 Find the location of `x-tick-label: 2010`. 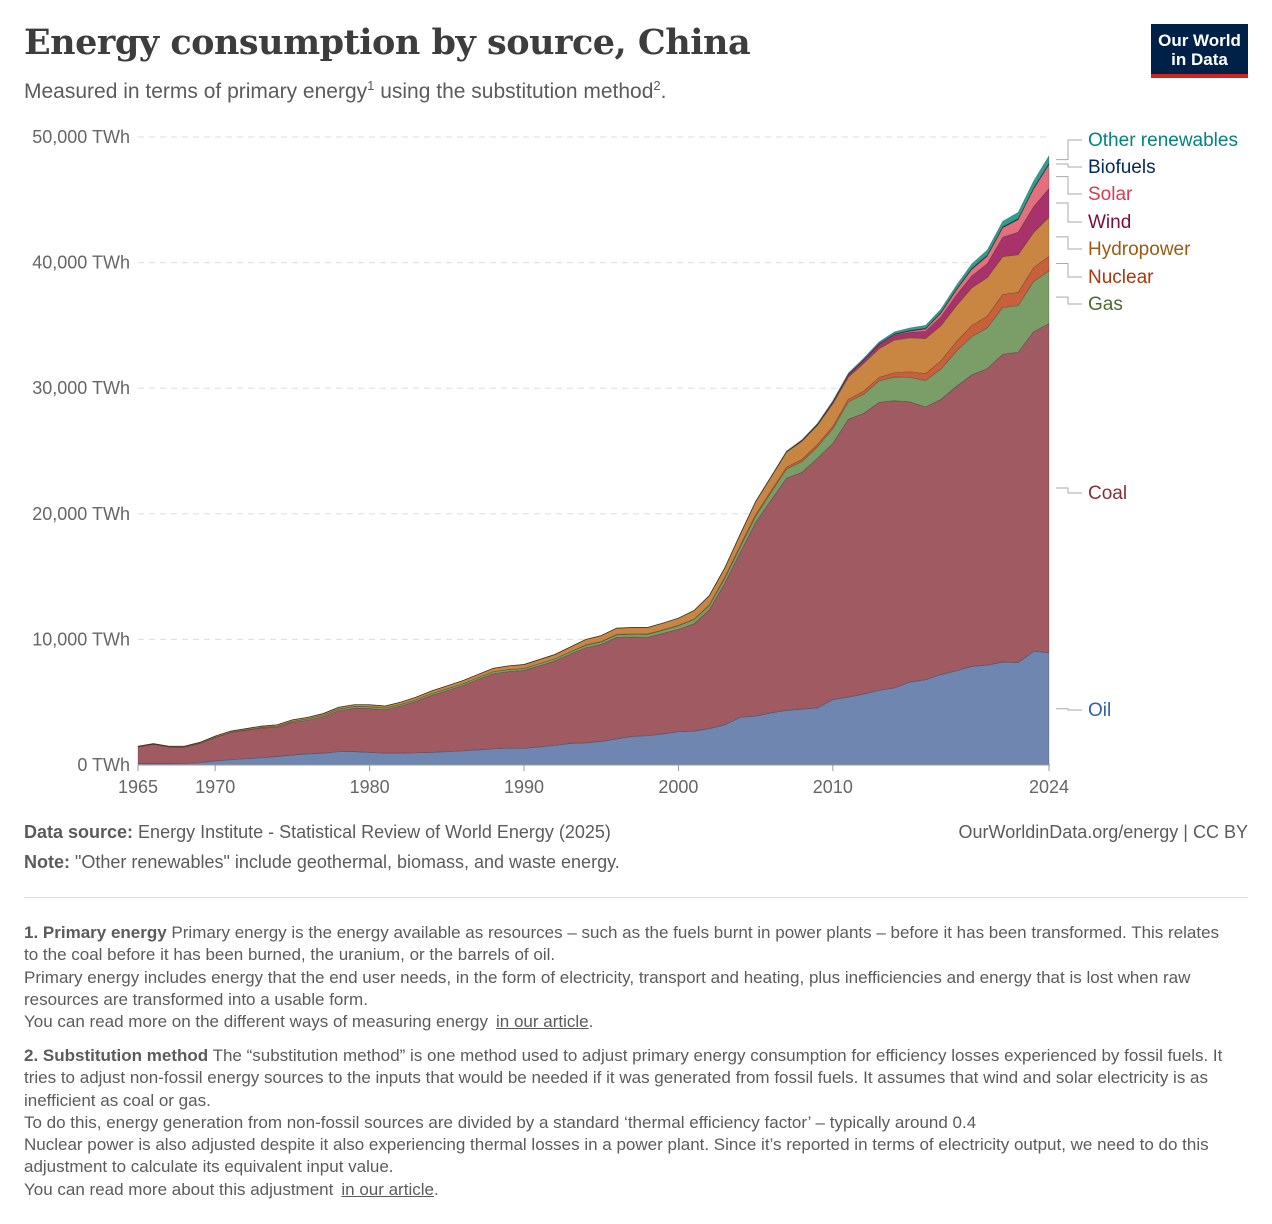

x-tick-label: 2010 is located at coordinates (833, 787).